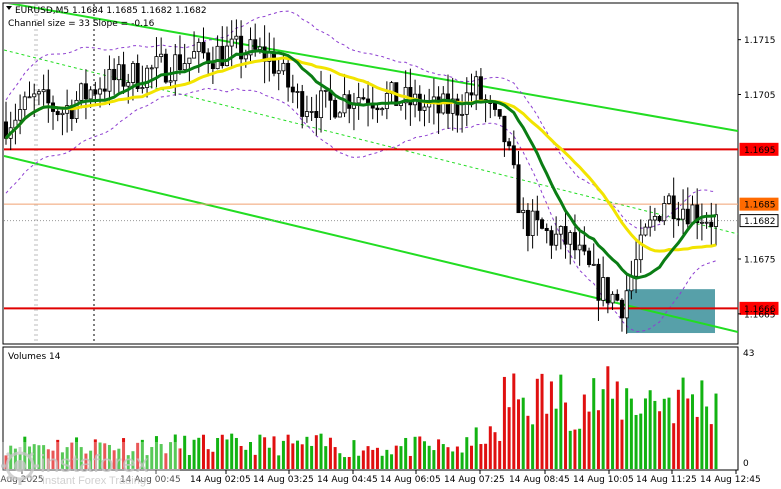  What do you see at coordinates (34, 357) in the screenshot?
I see `volume-title: Volumes 14` at bounding box center [34, 357].